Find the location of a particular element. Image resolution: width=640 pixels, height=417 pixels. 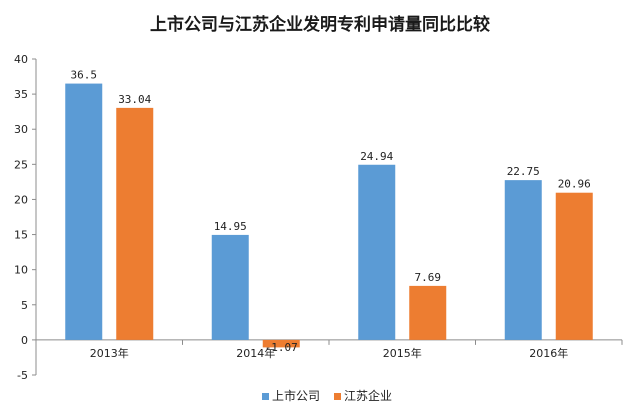

y-tick-label: 30 is located at coordinates (21, 129).